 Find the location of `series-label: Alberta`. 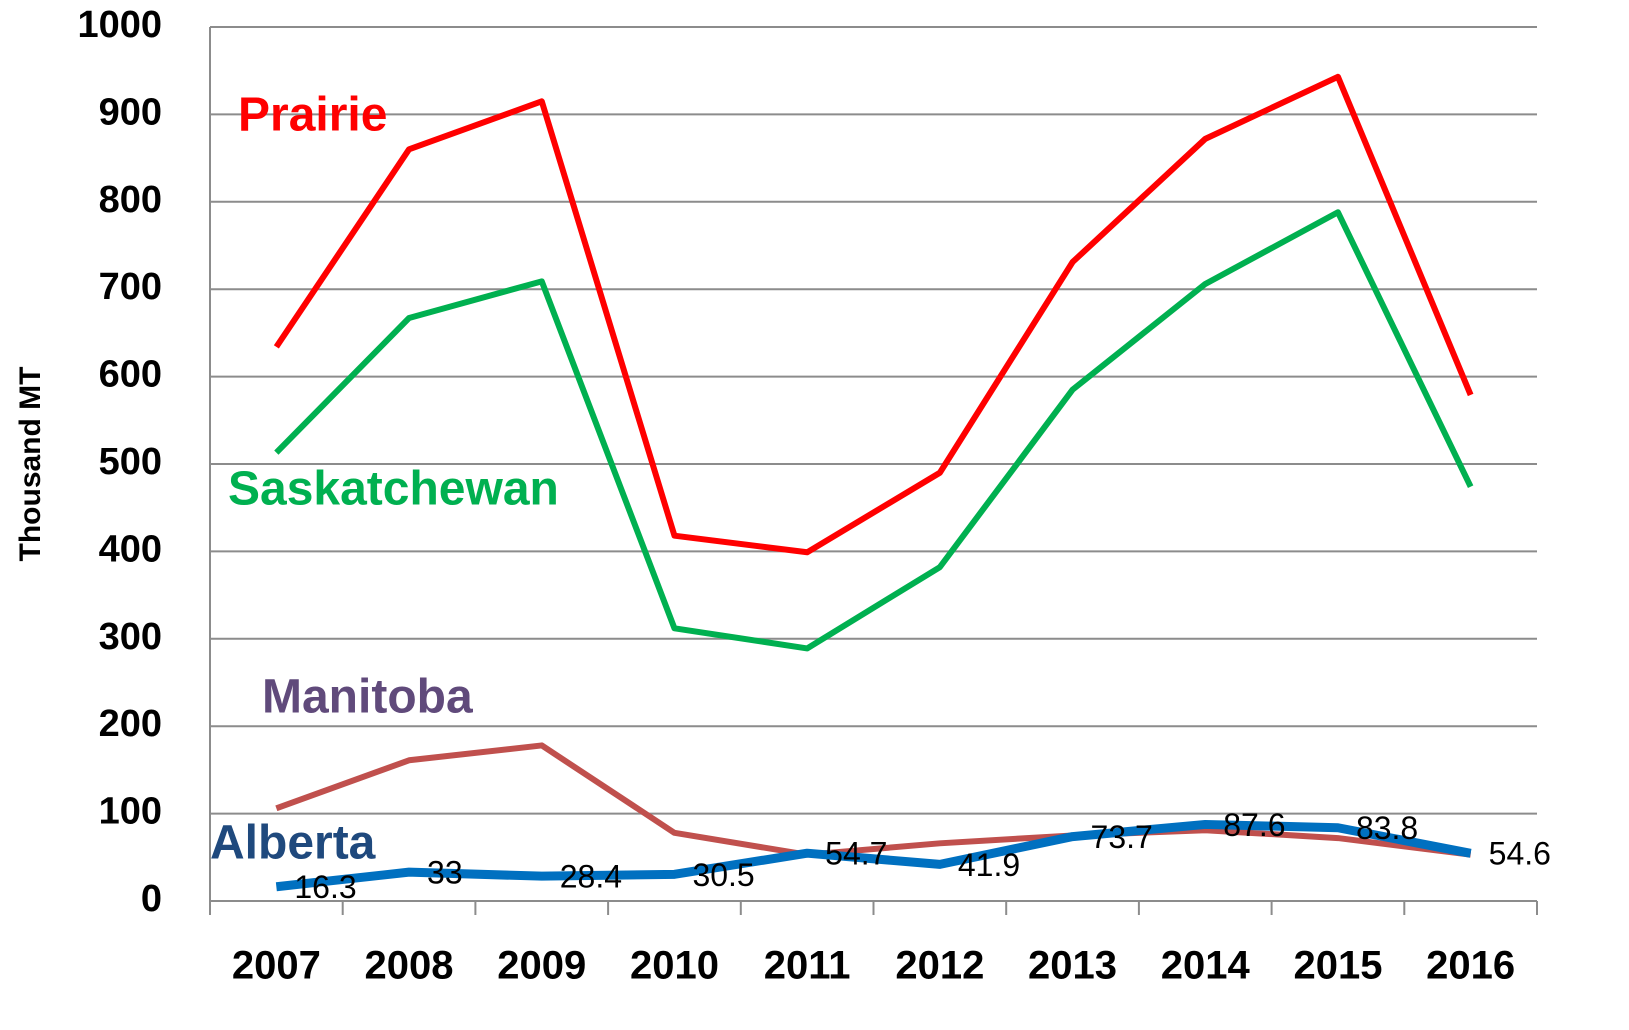

series-label: Alberta is located at coordinates (293, 843).